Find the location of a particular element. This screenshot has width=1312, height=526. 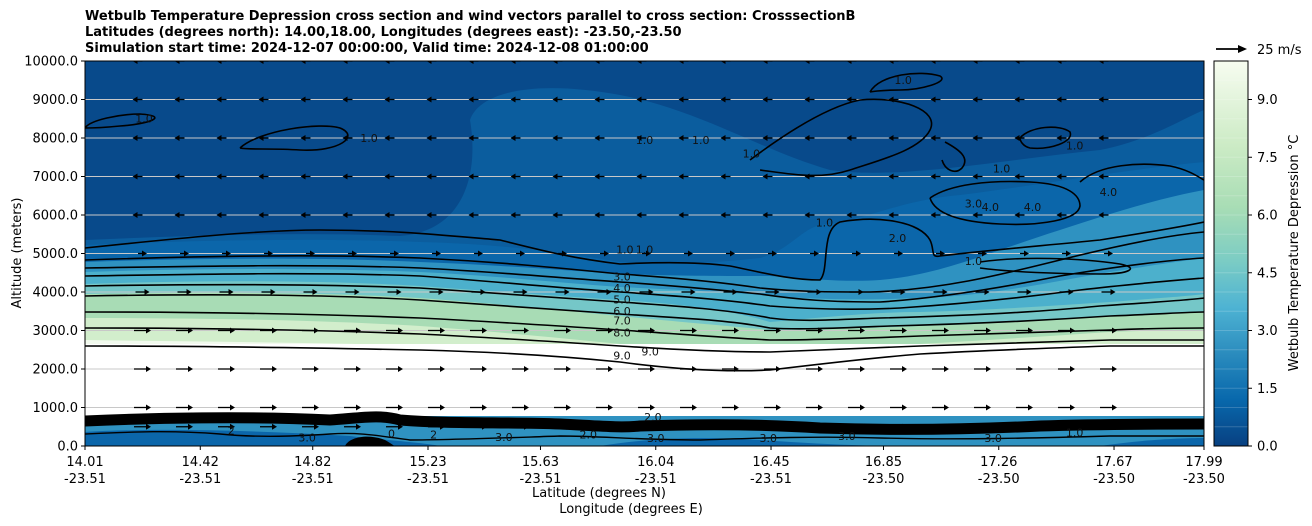

y-tick-label-4: 4000.0 is located at coordinates (56, 293).